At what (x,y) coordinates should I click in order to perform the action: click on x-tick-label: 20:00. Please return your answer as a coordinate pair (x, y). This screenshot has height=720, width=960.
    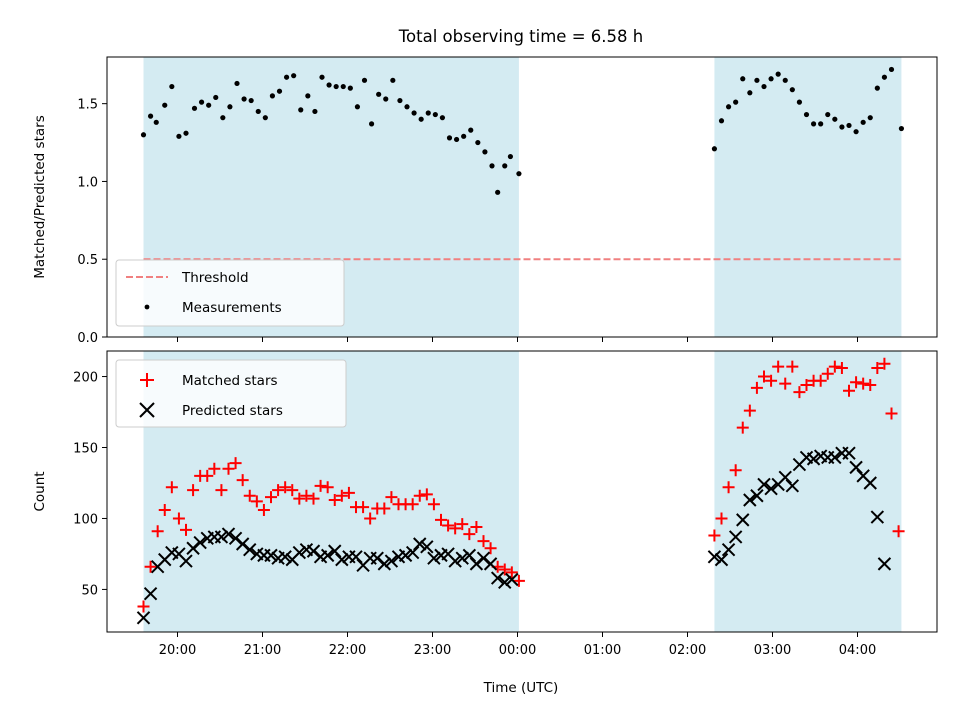
    Looking at the image, I should click on (177, 650).